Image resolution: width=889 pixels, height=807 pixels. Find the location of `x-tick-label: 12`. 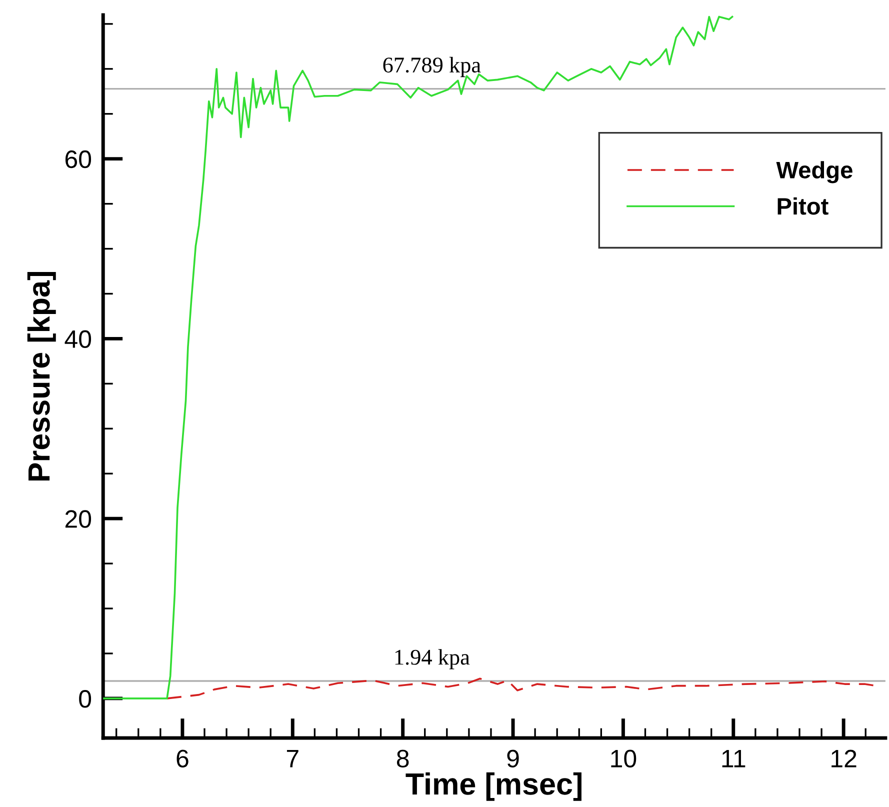

x-tick-label: 12 is located at coordinates (844, 759).